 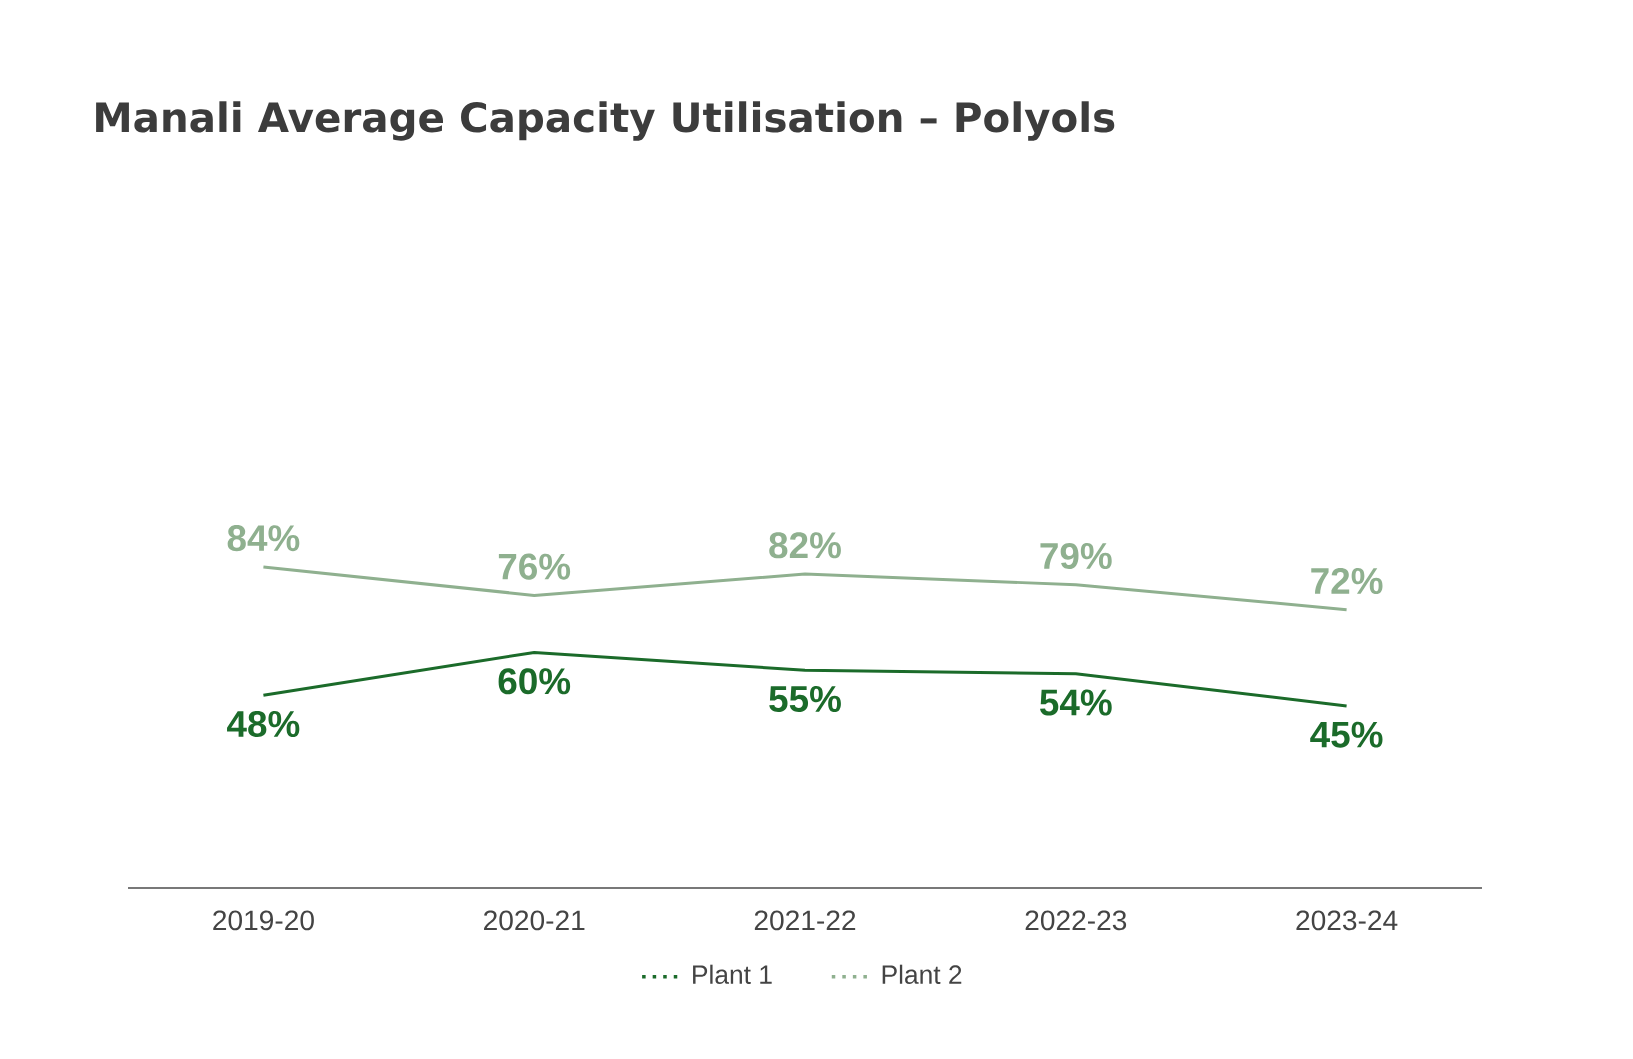 I want to click on data-label: 48%, so click(x=263, y=724).